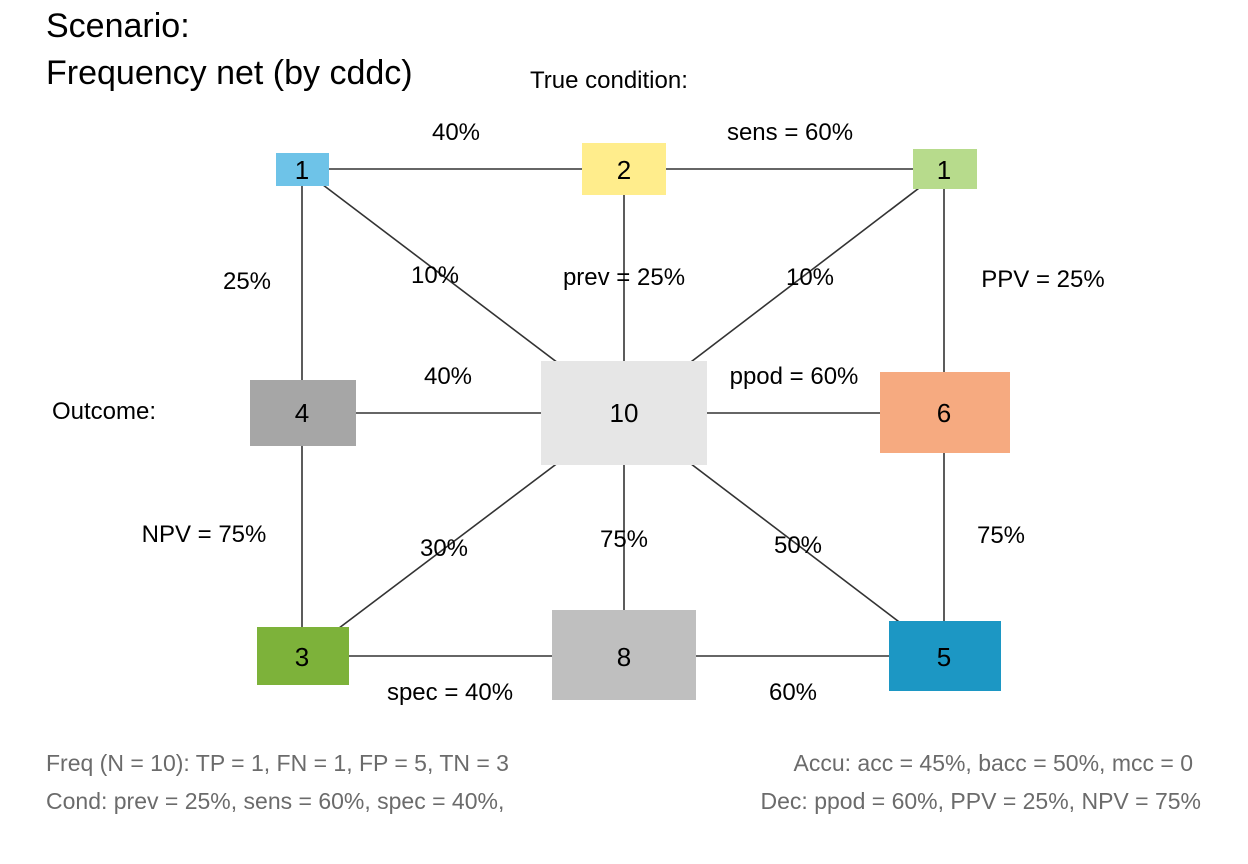 This screenshot has height=864, width=1248. I want to click on edge-label-top-left-mid: 40%, so click(456, 132).